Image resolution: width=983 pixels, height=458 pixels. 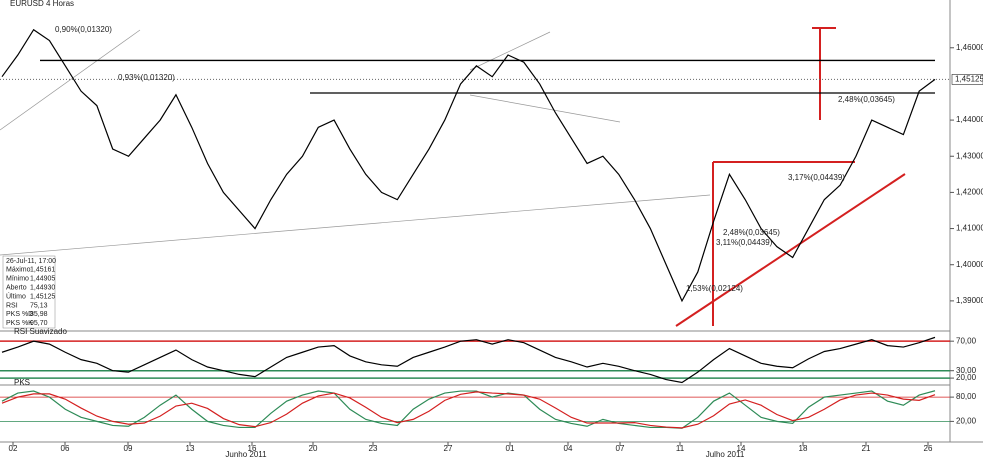 I want to click on x-tick-label: 14, so click(x=741, y=448).